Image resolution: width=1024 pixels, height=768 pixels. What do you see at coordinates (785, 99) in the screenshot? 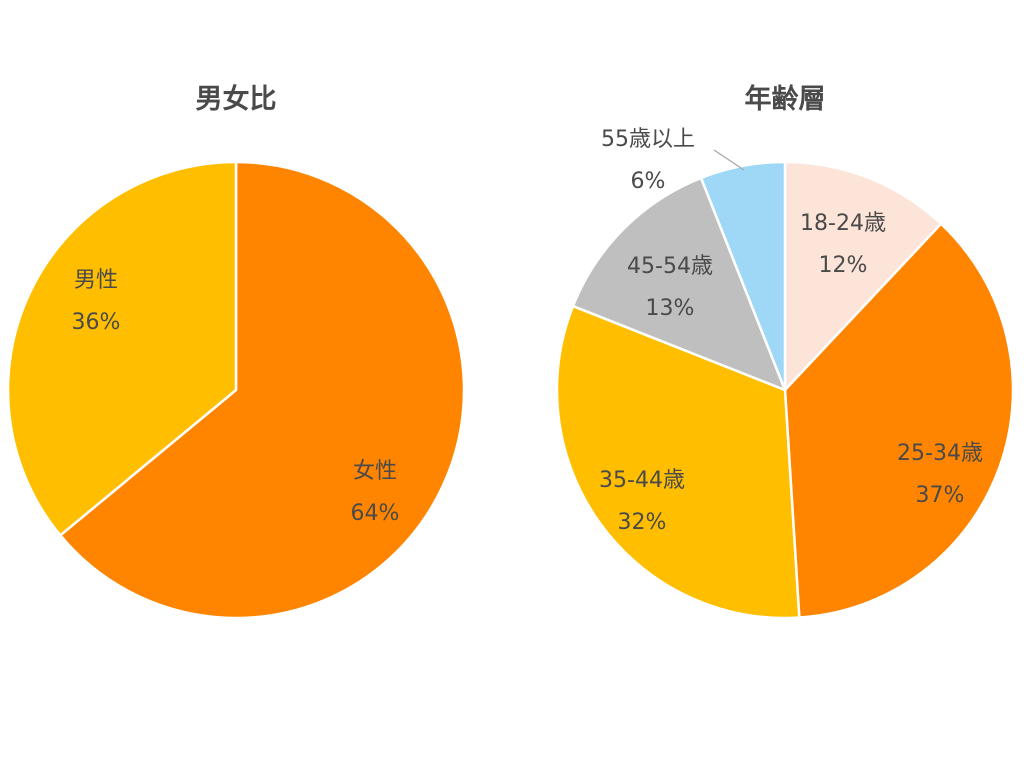
I see `age-chart-title: 年齢層` at bounding box center [785, 99].